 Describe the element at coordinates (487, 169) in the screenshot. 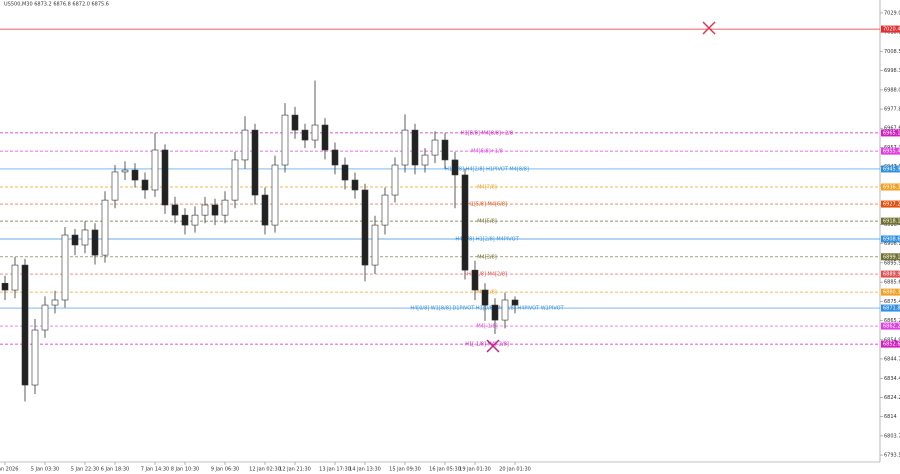

I see `level-label: H1[7/8] H4[2/8] H1PIVOT M4[8/8]` at that location.